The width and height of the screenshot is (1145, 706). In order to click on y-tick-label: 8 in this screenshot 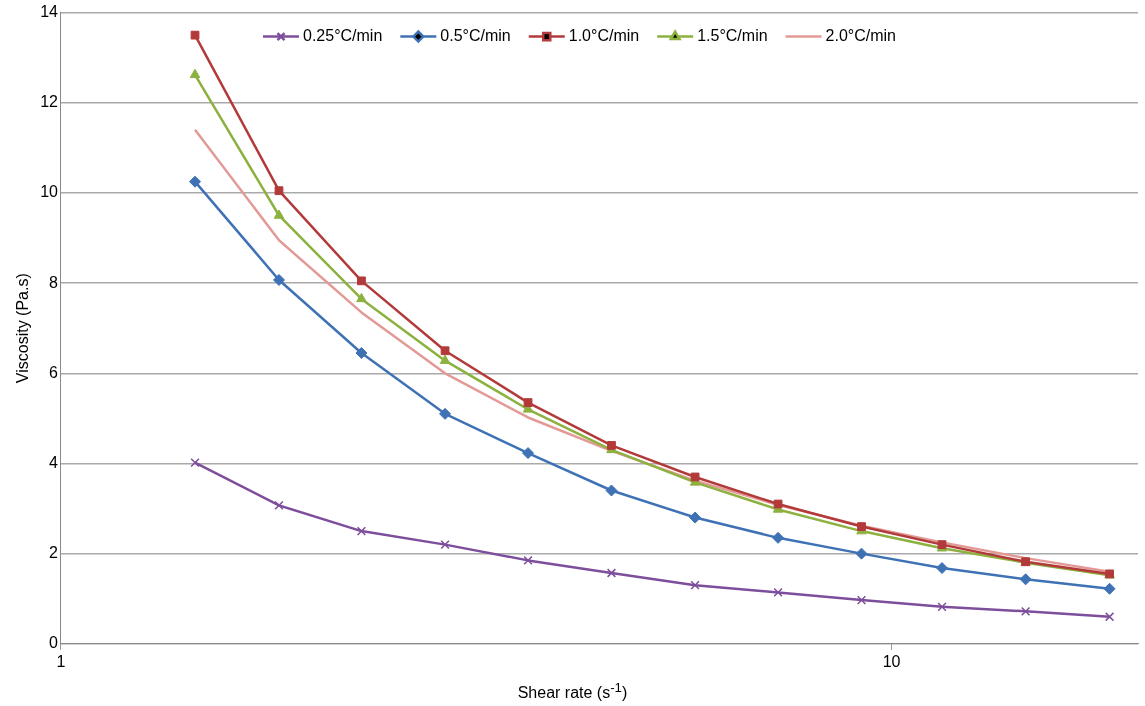, I will do `click(54, 282)`.